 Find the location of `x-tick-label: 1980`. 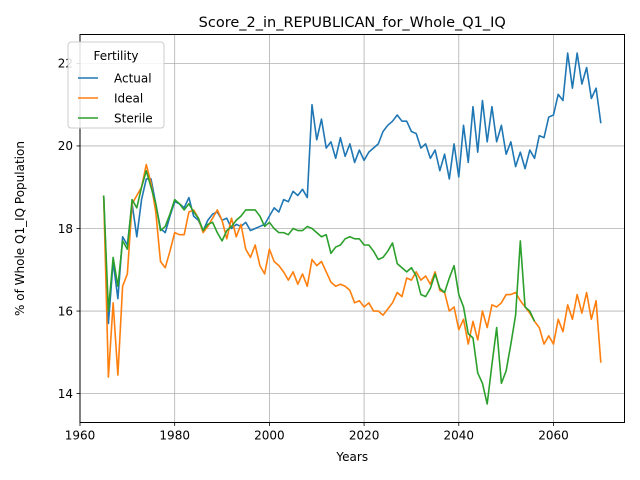

x-tick-label: 1980 is located at coordinates (174, 436).